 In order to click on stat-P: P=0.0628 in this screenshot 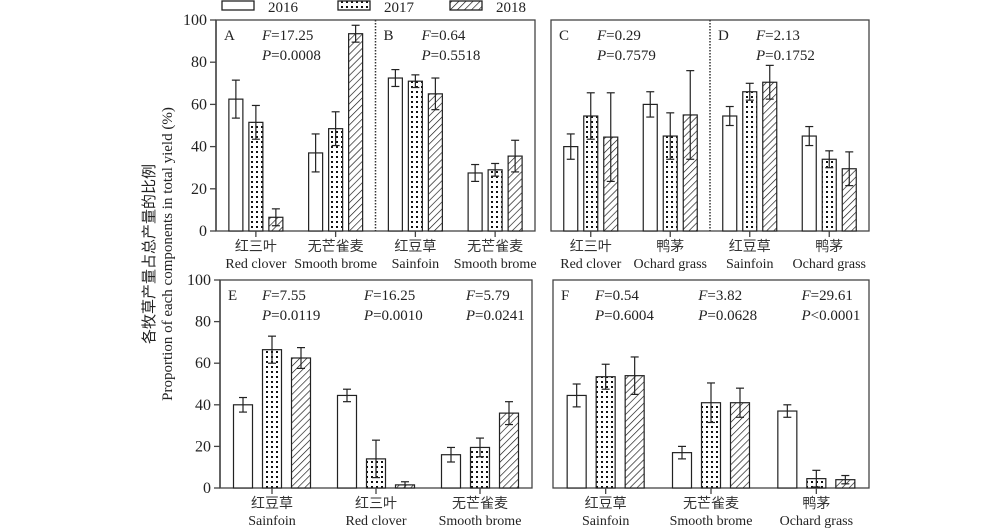, I will do `click(727, 316)`.